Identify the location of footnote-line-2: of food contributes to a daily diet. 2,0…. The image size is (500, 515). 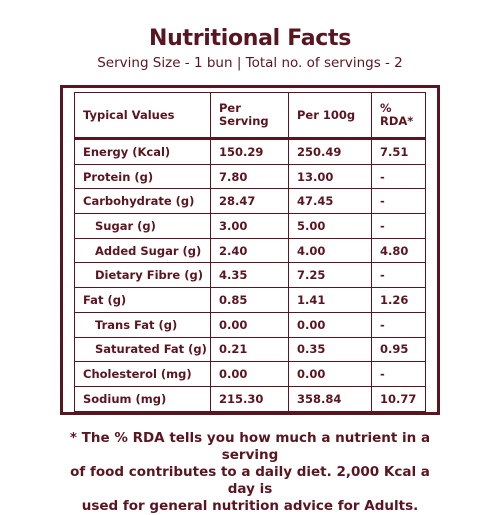
(250, 480).